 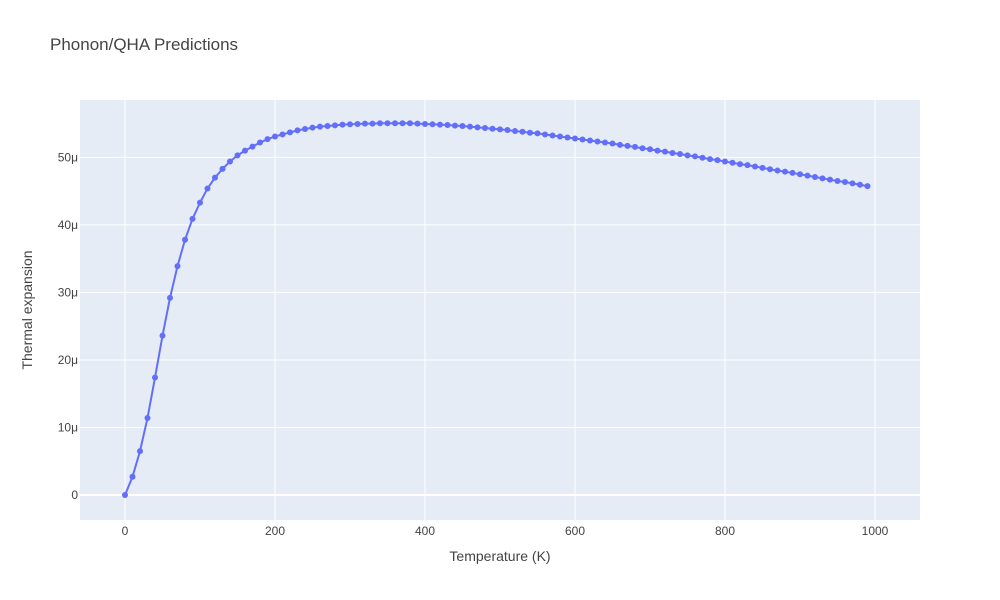 What do you see at coordinates (425, 531) in the screenshot?
I see `x-tick-label: 400` at bounding box center [425, 531].